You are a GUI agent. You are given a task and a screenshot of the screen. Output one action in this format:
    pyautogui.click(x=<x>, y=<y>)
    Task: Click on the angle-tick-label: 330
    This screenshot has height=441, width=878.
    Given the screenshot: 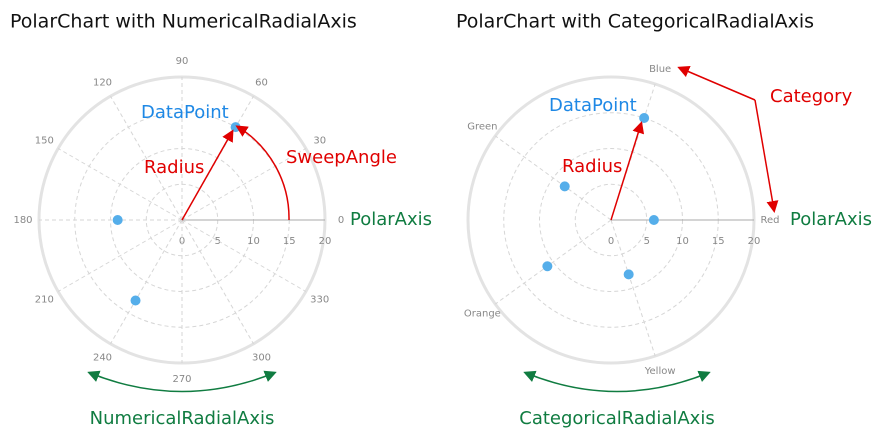 What is the action you would take?
    pyautogui.click(x=319, y=300)
    